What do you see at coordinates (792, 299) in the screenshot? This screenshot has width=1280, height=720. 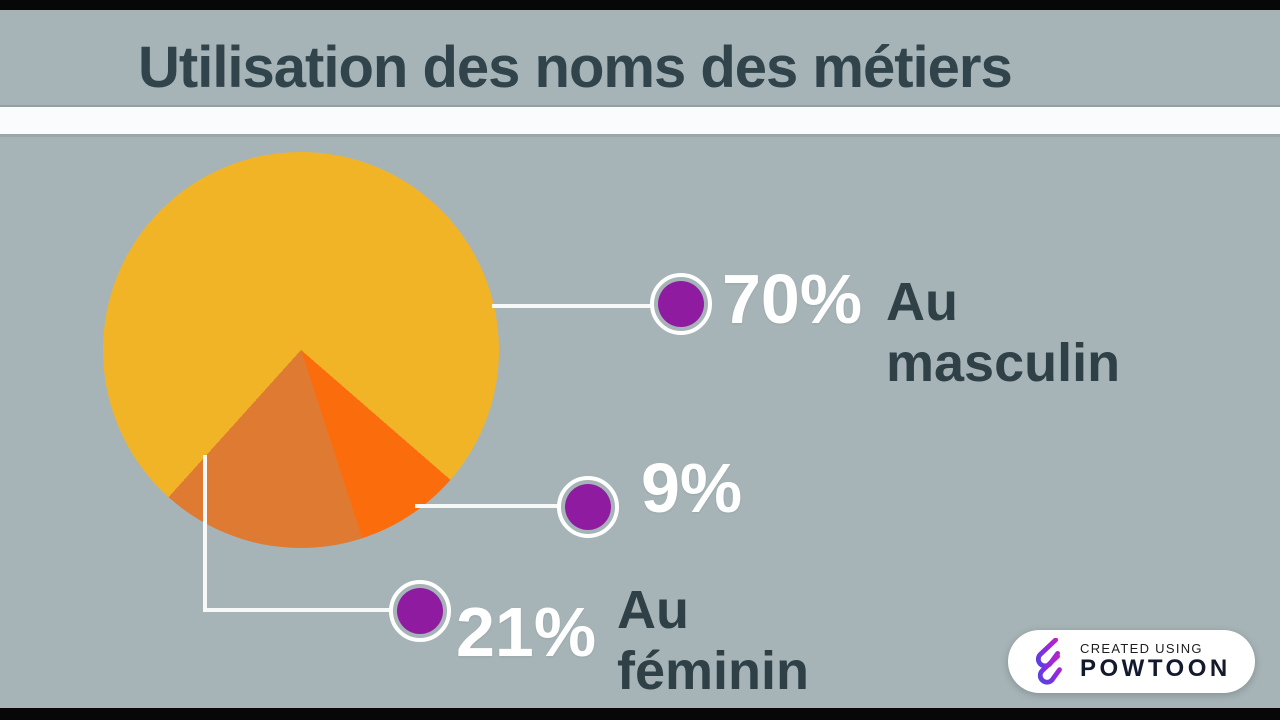 I see `callout-percent-70: 70%` at bounding box center [792, 299].